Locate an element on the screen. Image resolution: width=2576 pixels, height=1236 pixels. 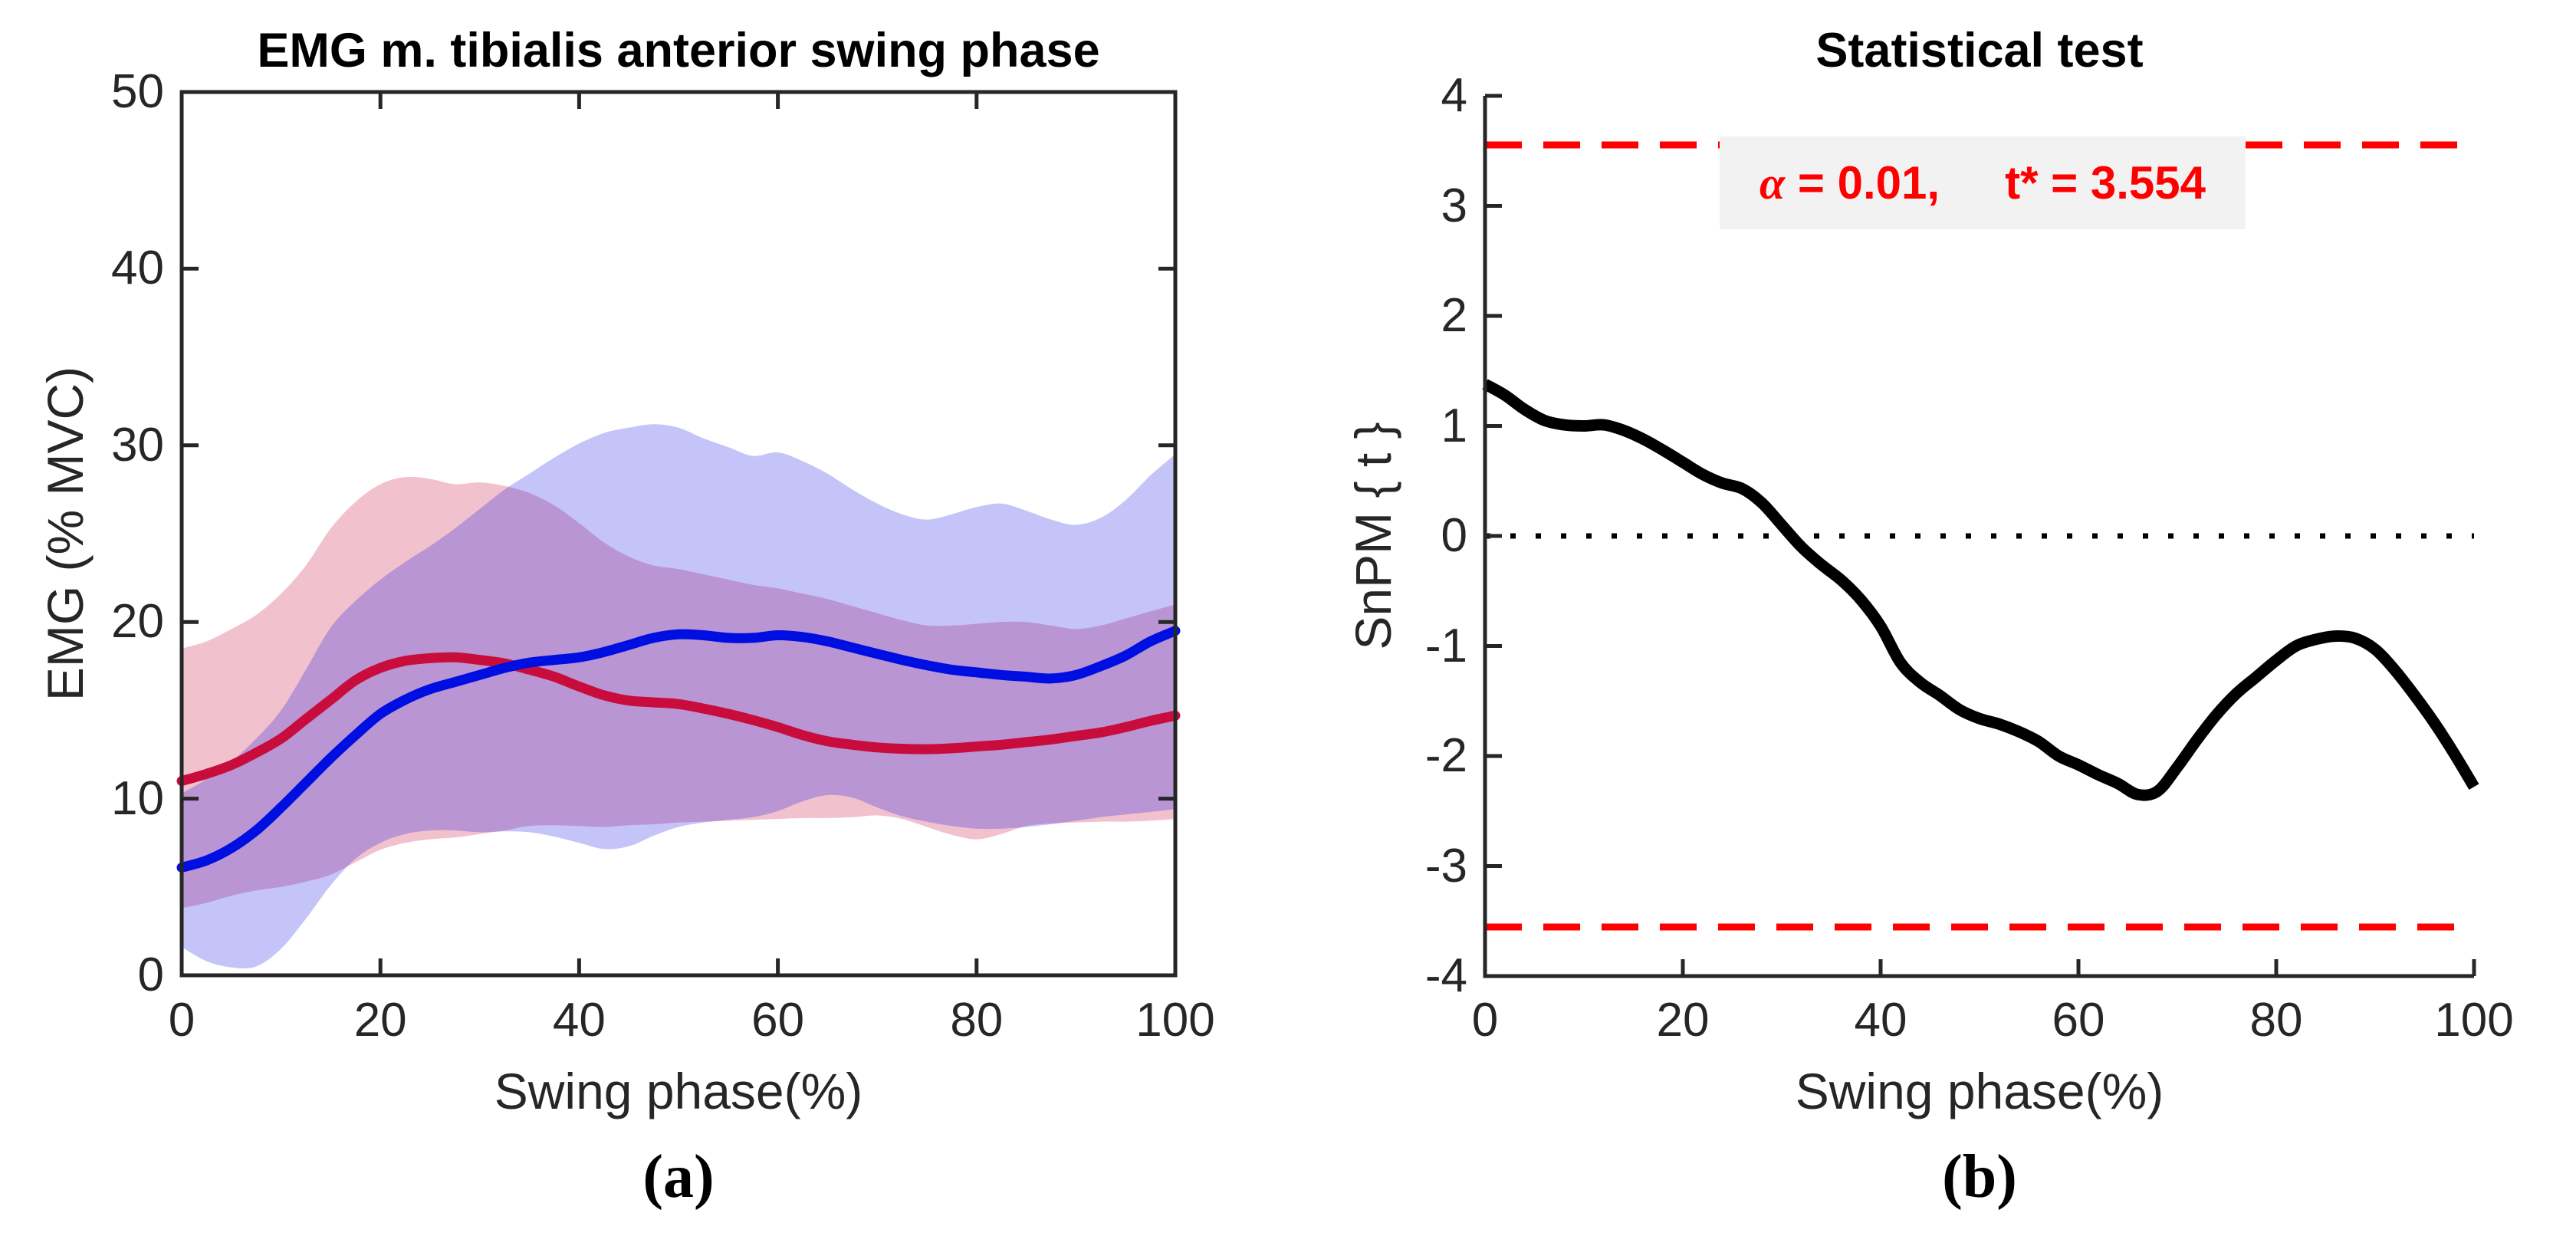
alpha-value-text: = 0.01, is located at coordinates (1862, 182).